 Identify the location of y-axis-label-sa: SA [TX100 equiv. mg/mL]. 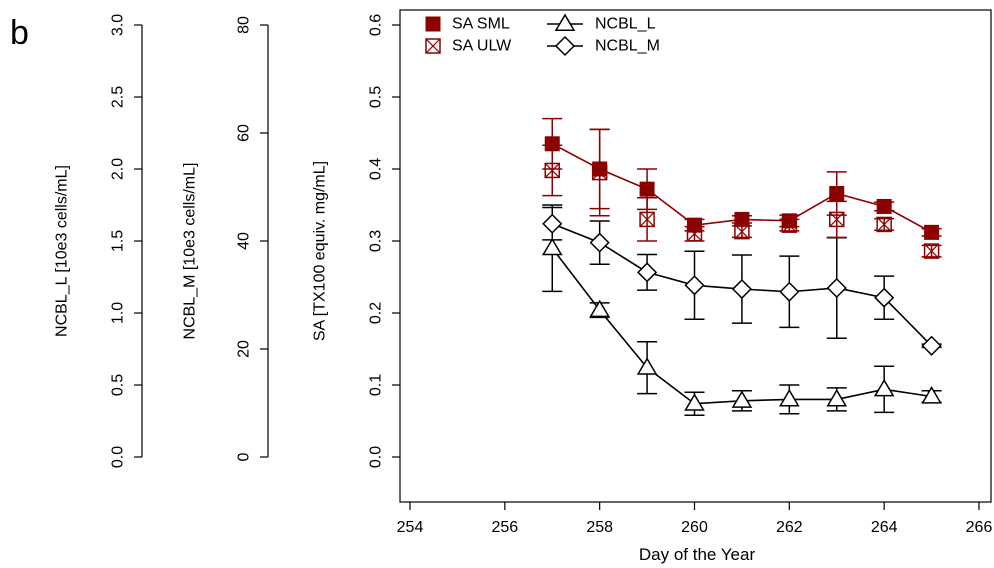
(320, 251).